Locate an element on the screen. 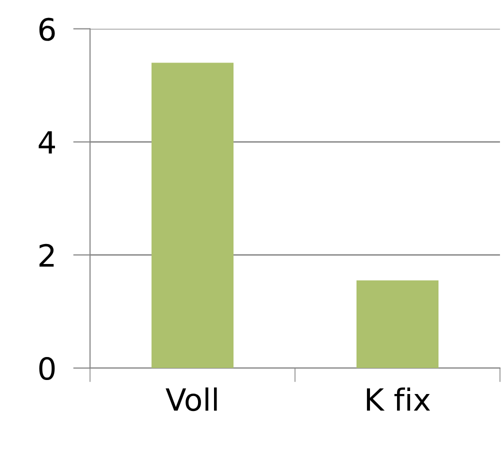 The height and width of the screenshot is (451, 503). y-tick-label: 2 is located at coordinates (47, 255).